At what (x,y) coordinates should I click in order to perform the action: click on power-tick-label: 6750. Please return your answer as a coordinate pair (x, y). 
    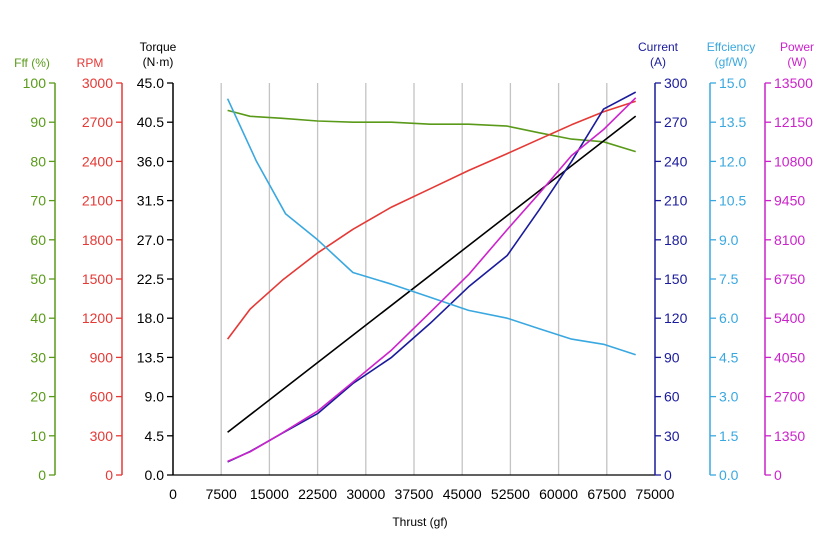
    Looking at the image, I should click on (789, 279).